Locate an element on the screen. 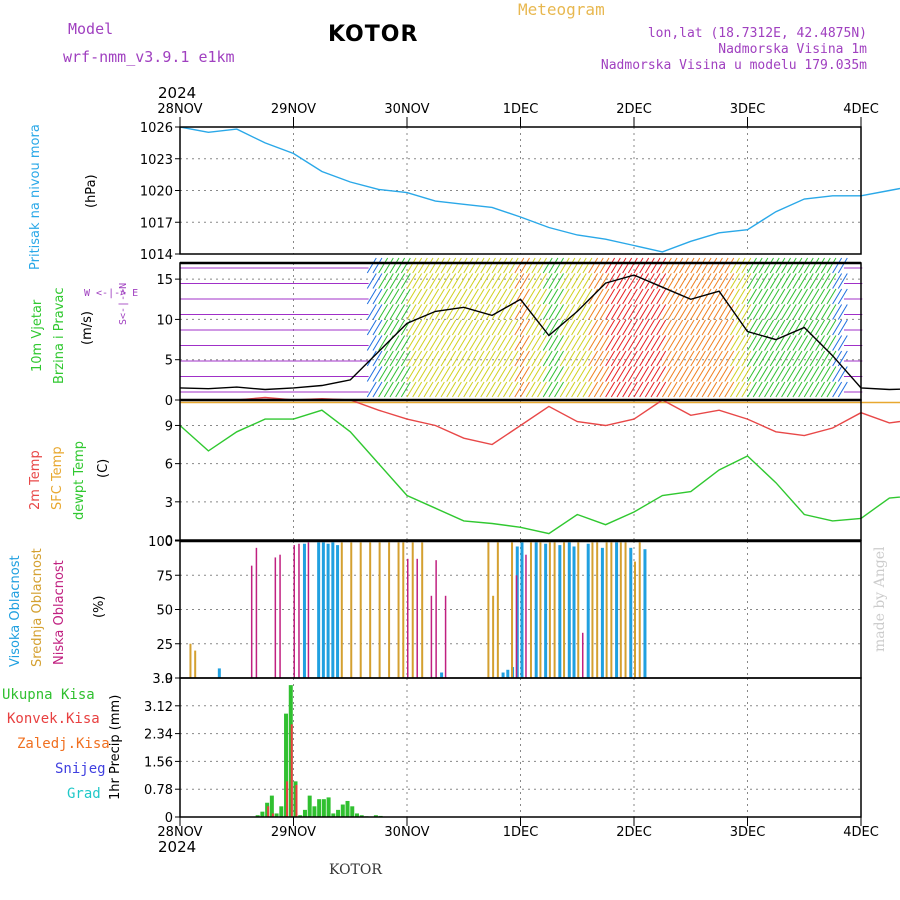 This screenshot has width=900, height=900. y-tick-label: 2.34 is located at coordinates (158, 735).